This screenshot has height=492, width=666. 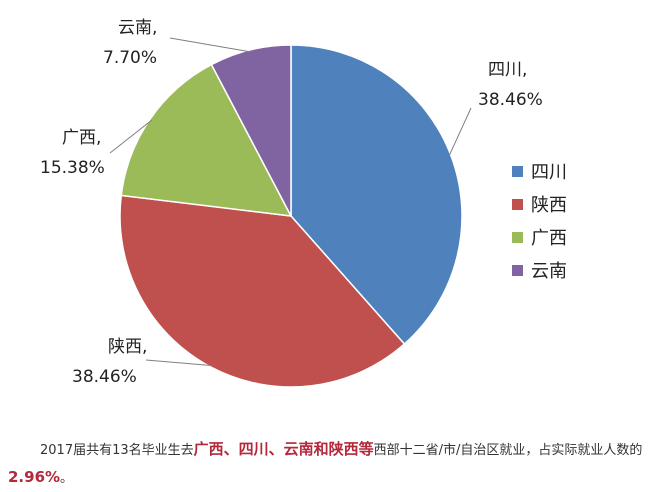 I want to click on legend-label-sichuan: 四川, so click(x=549, y=172).